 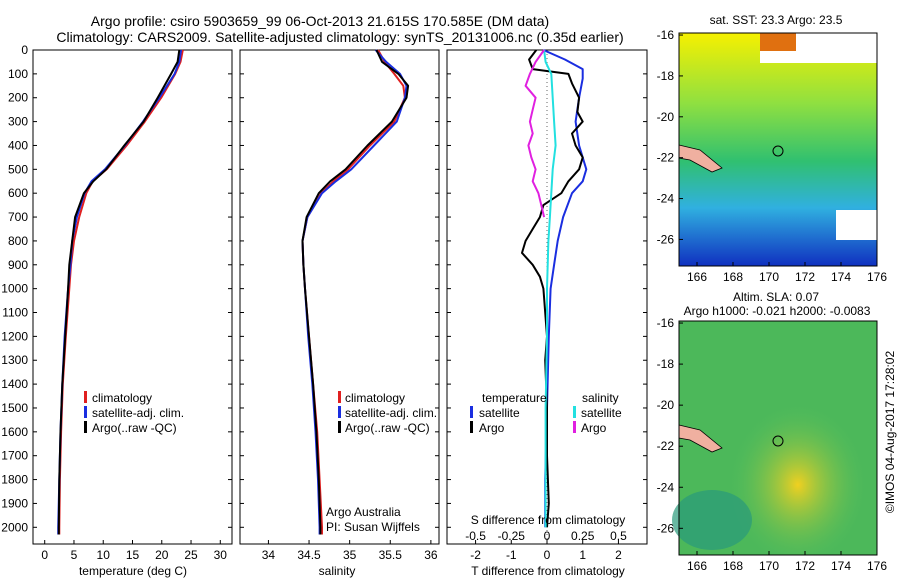 I want to click on series-salinity-satellite, so click(x=550, y=288).